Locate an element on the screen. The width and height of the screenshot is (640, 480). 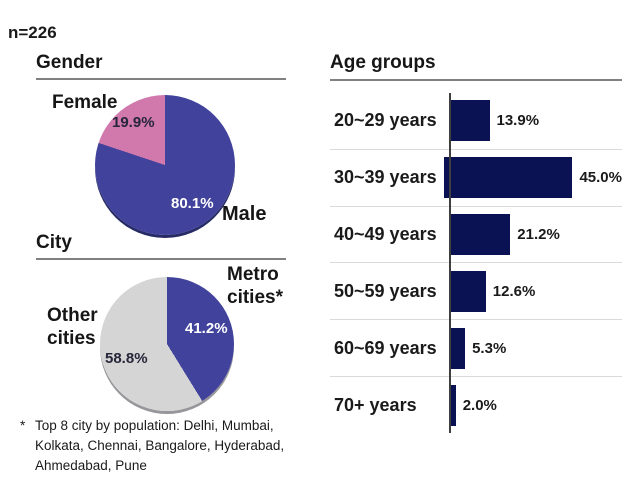
age-groups-title: Age groups is located at coordinates (383, 62).